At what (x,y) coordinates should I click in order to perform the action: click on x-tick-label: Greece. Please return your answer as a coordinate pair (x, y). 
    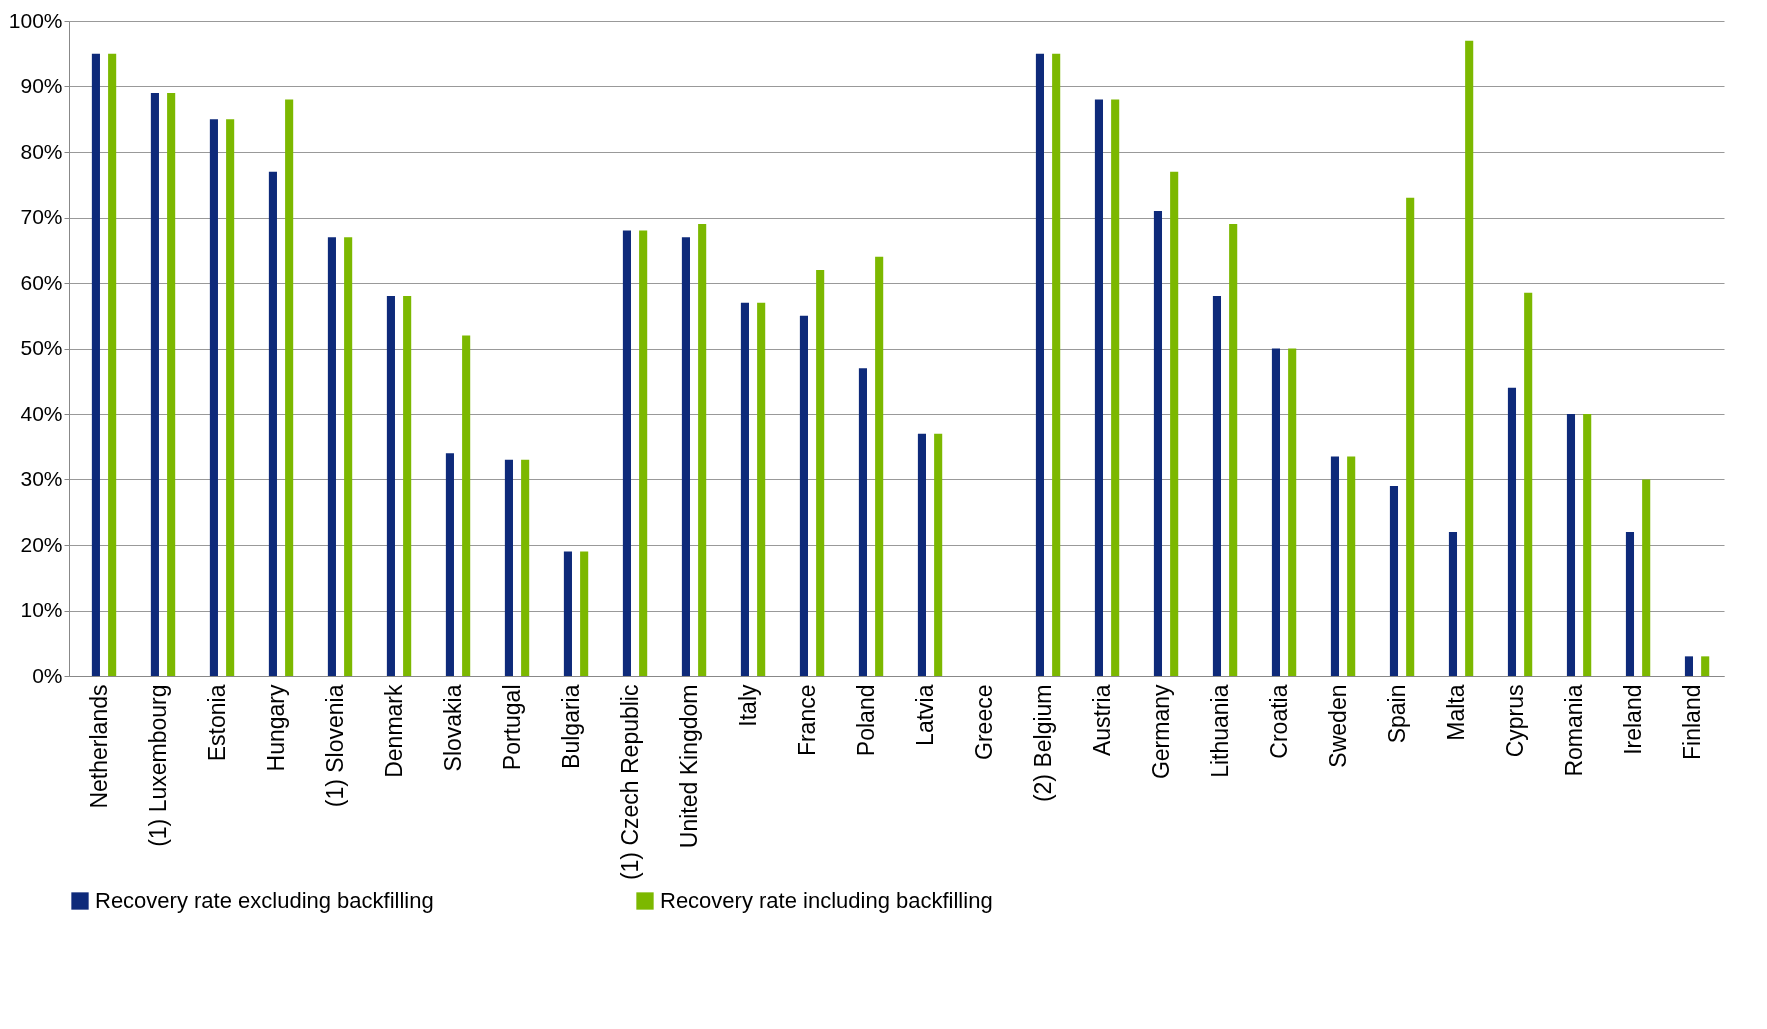
    Looking at the image, I should click on (984, 722).